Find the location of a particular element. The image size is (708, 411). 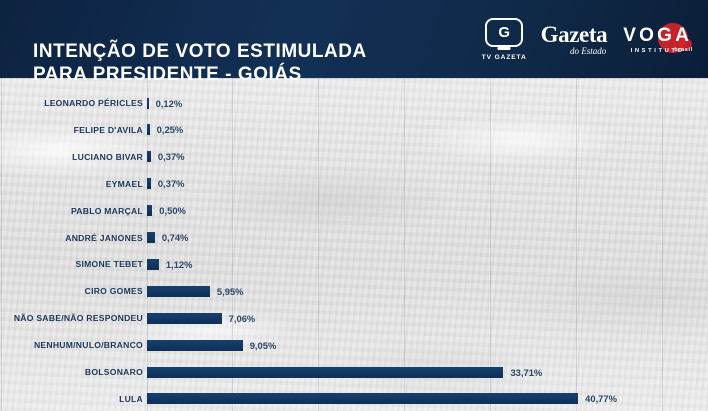

bar-category-label: FELIPE D'AVILA is located at coordinates (108, 129).